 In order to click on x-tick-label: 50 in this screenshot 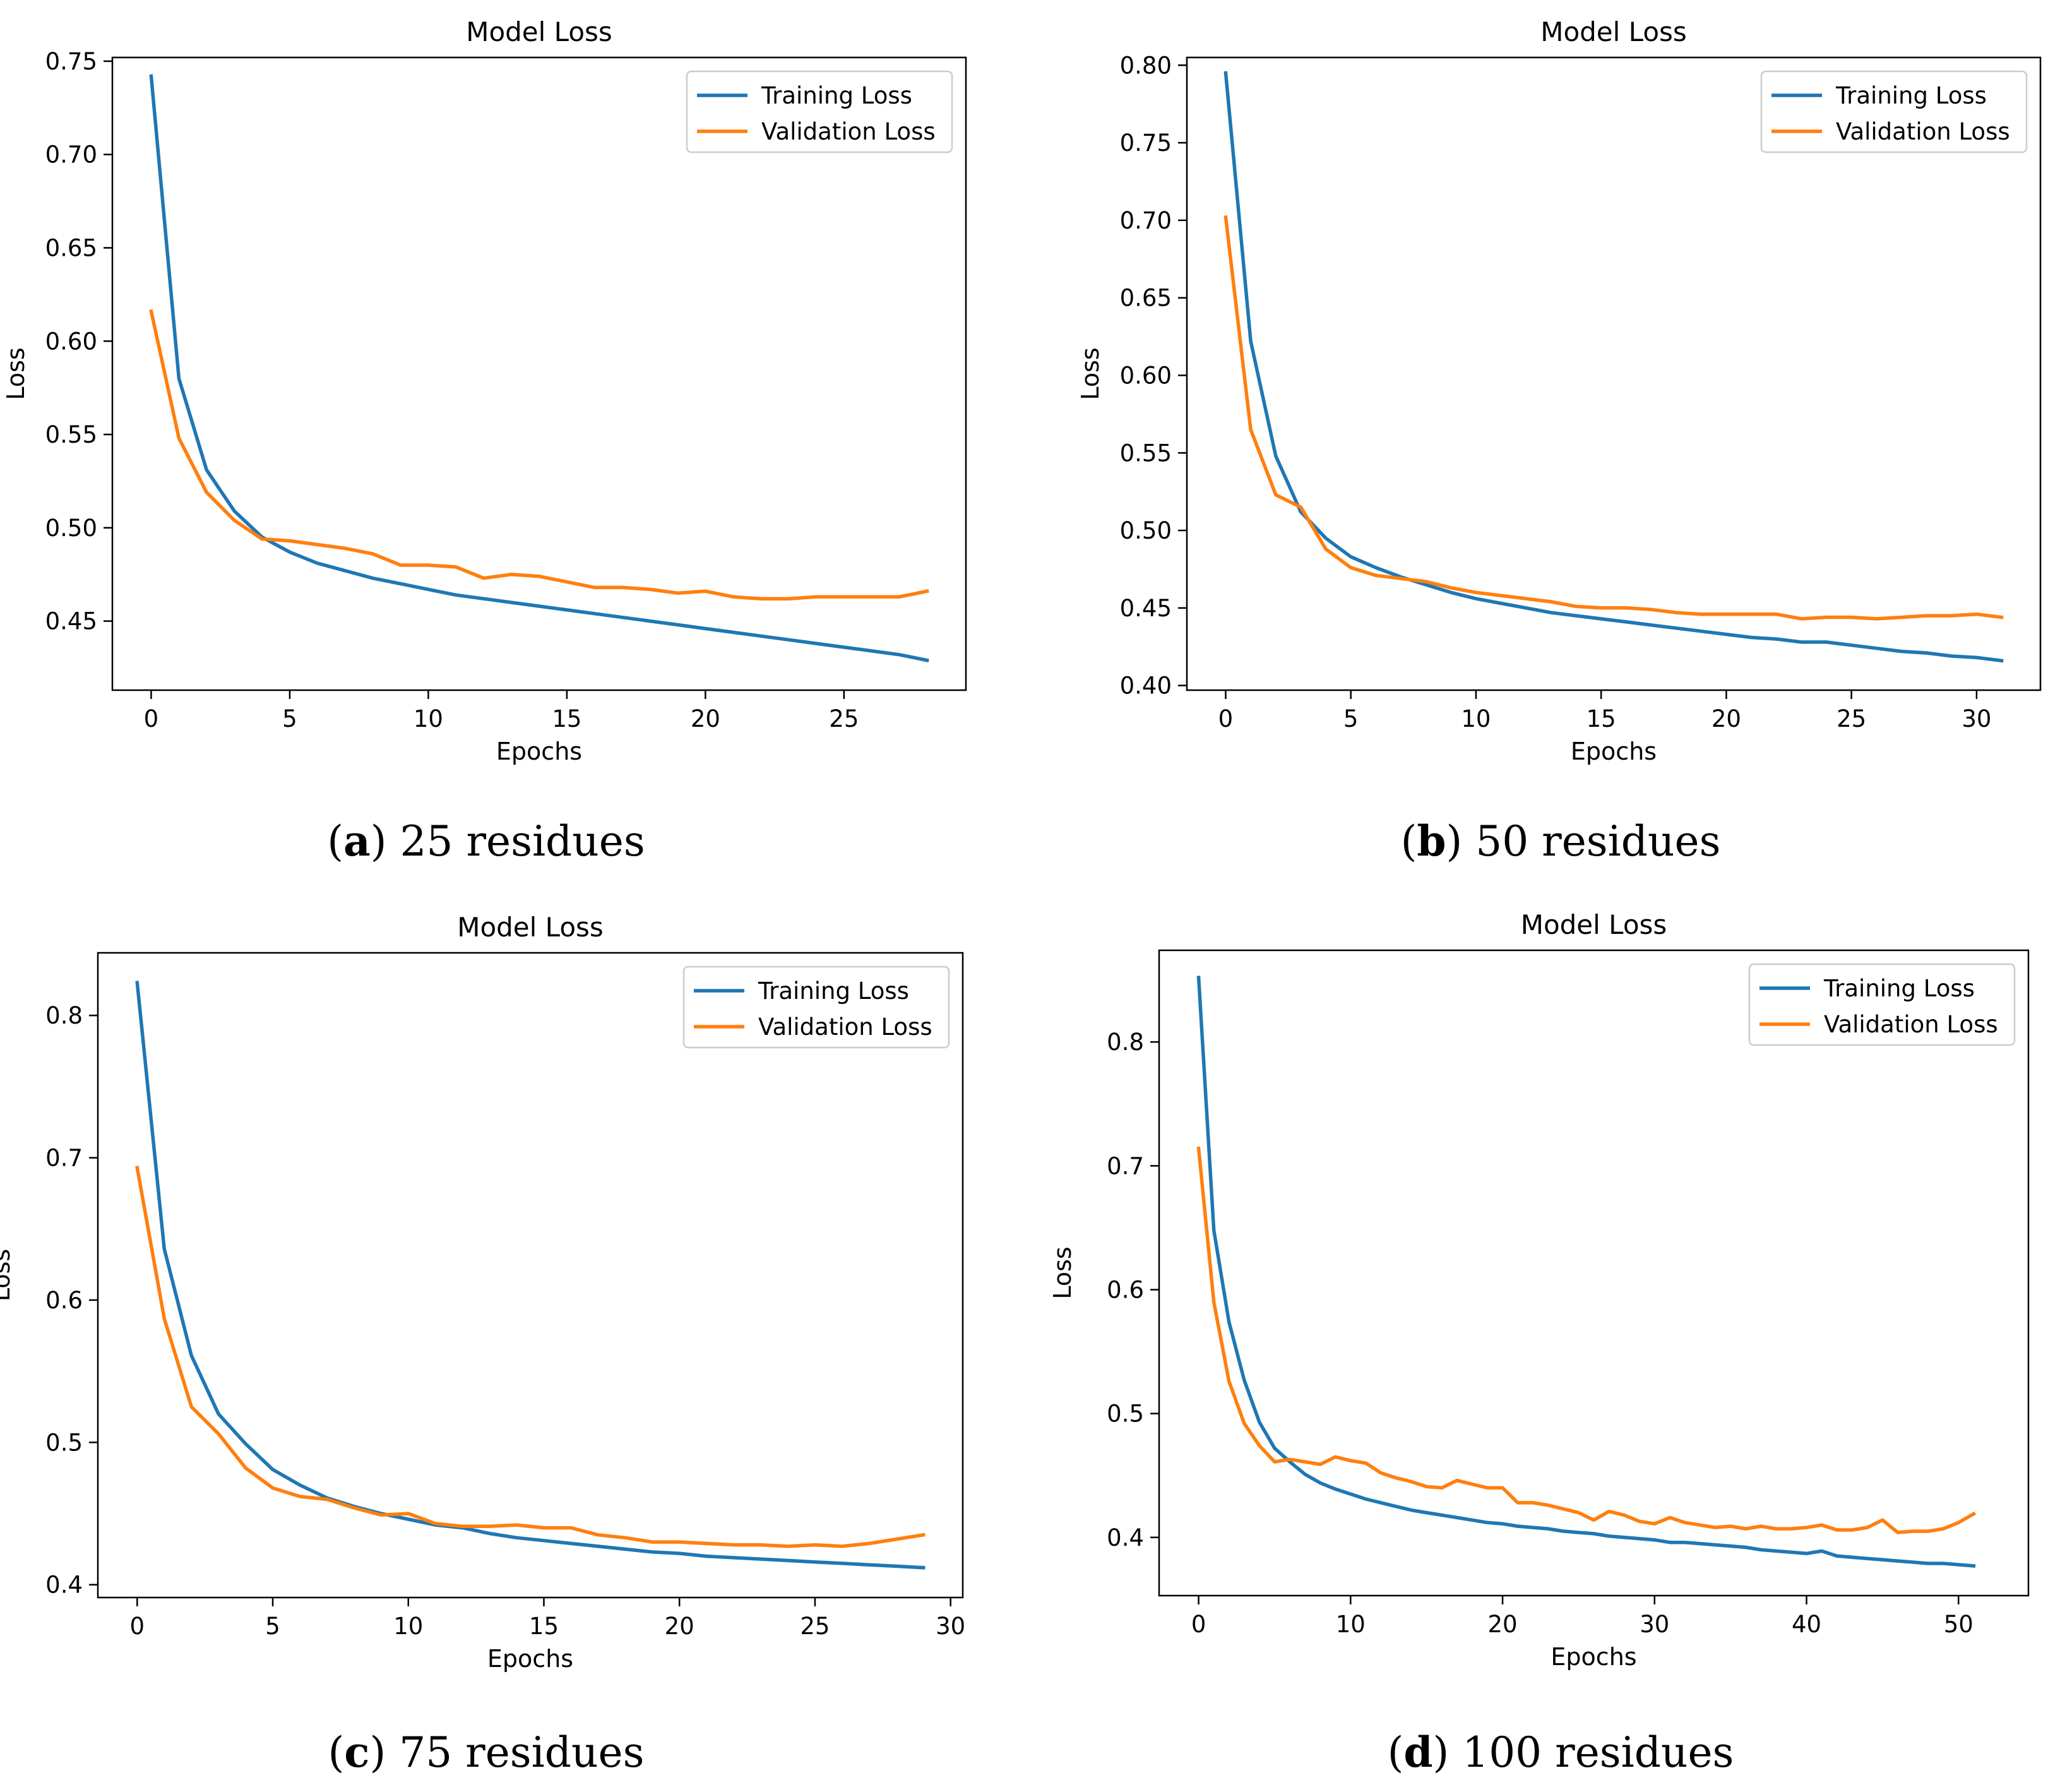, I will do `click(1959, 1624)`.